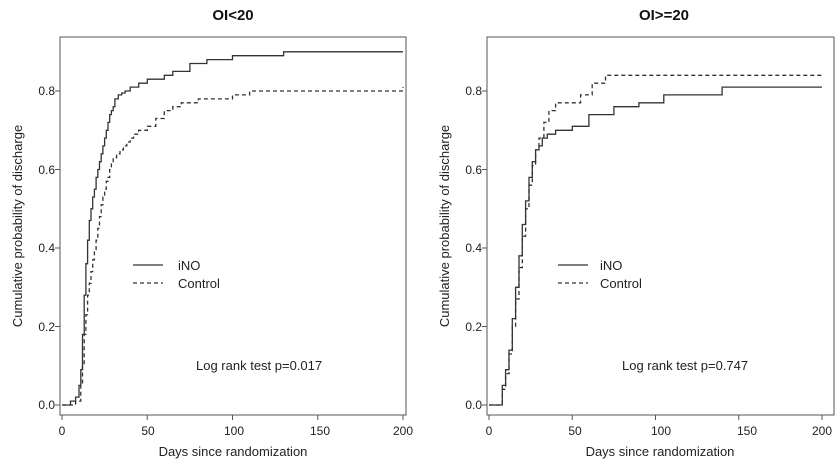 The width and height of the screenshot is (840, 460). What do you see at coordinates (259, 365) in the screenshot?
I see `log-rank-annotation: Log rank test p=0.017` at bounding box center [259, 365].